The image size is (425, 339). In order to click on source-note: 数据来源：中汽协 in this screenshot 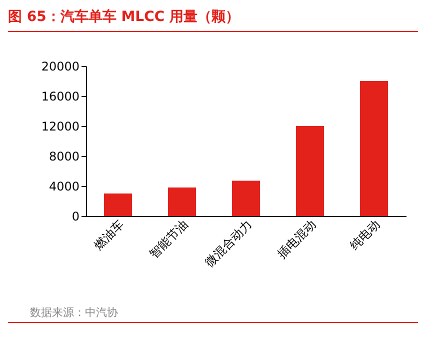, I will do `click(74, 312)`.